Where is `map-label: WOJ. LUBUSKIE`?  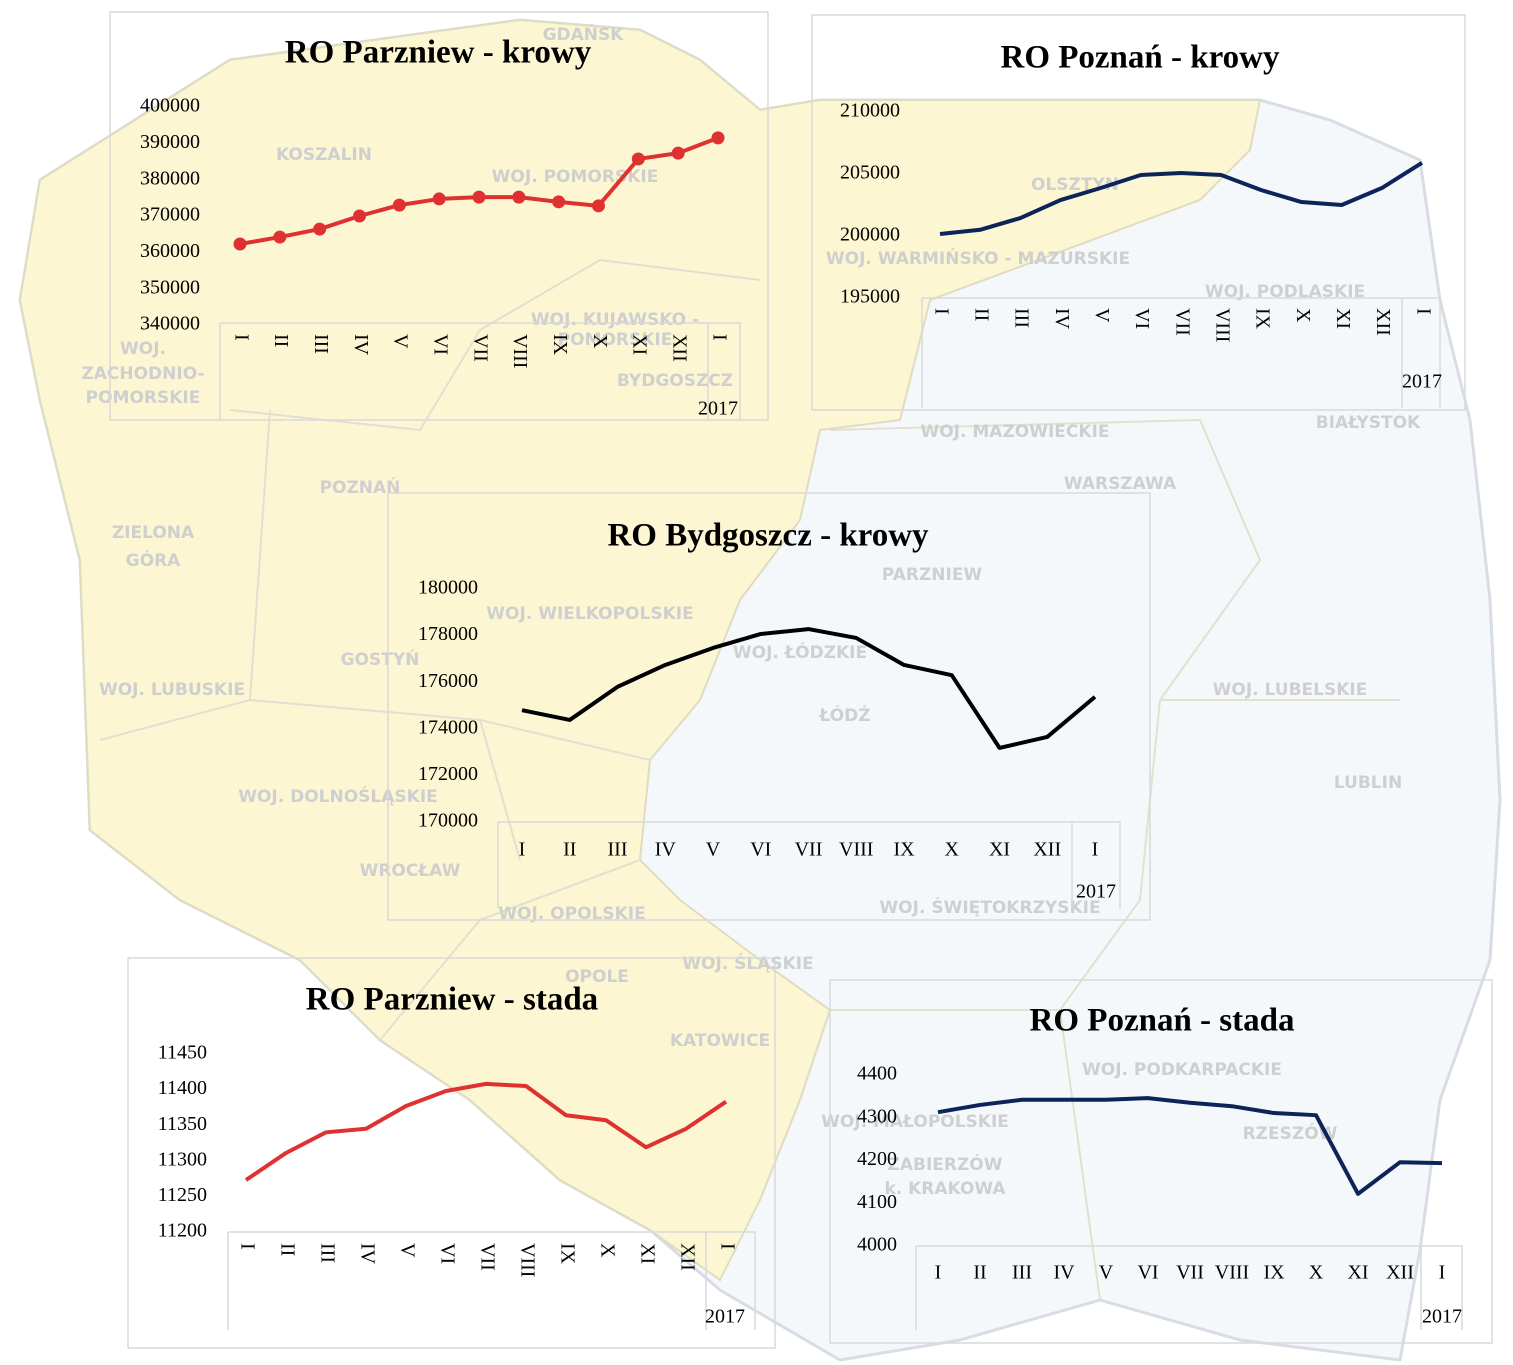
map-label: WOJ. LUBUSKIE is located at coordinates (172, 690).